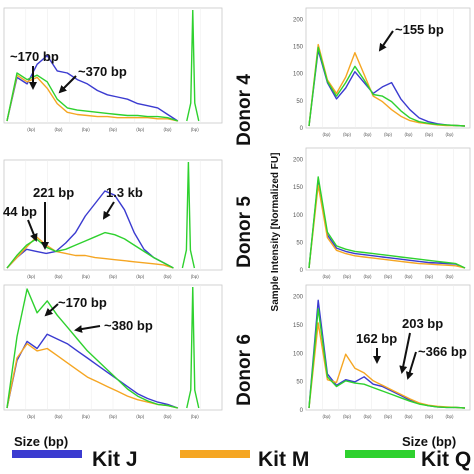 This screenshot has width=474, height=474. What do you see at coordinates (446, 459) in the screenshot?
I see `legend-label-kit-q: Kit Q` at bounding box center [446, 459].